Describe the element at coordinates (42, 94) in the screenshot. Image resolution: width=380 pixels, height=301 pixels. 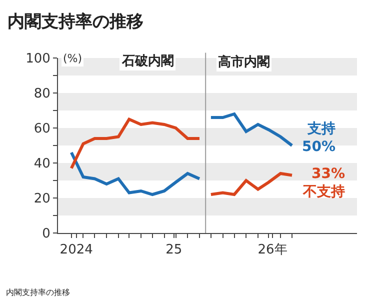
I see `y-tick-label: 80` at that location.